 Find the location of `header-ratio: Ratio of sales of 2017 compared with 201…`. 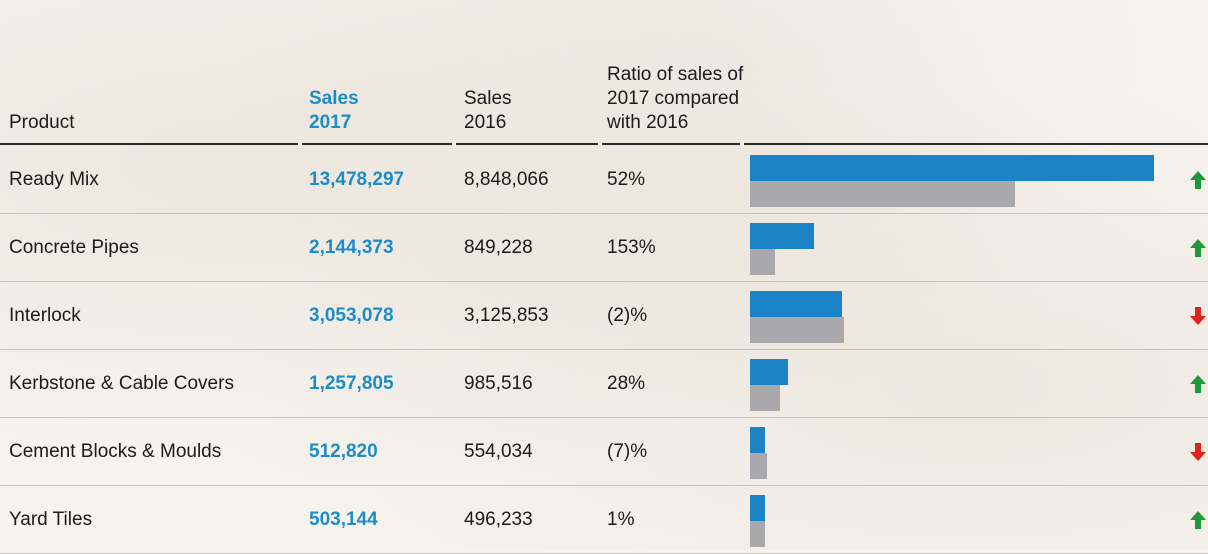

header-ratio: Ratio of sales of 2017 compared with 201… is located at coordinates (675, 98).